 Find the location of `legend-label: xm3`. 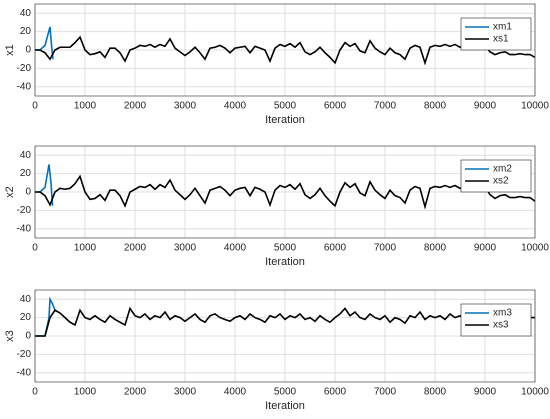

legend-label: xm3 is located at coordinates (502, 313).